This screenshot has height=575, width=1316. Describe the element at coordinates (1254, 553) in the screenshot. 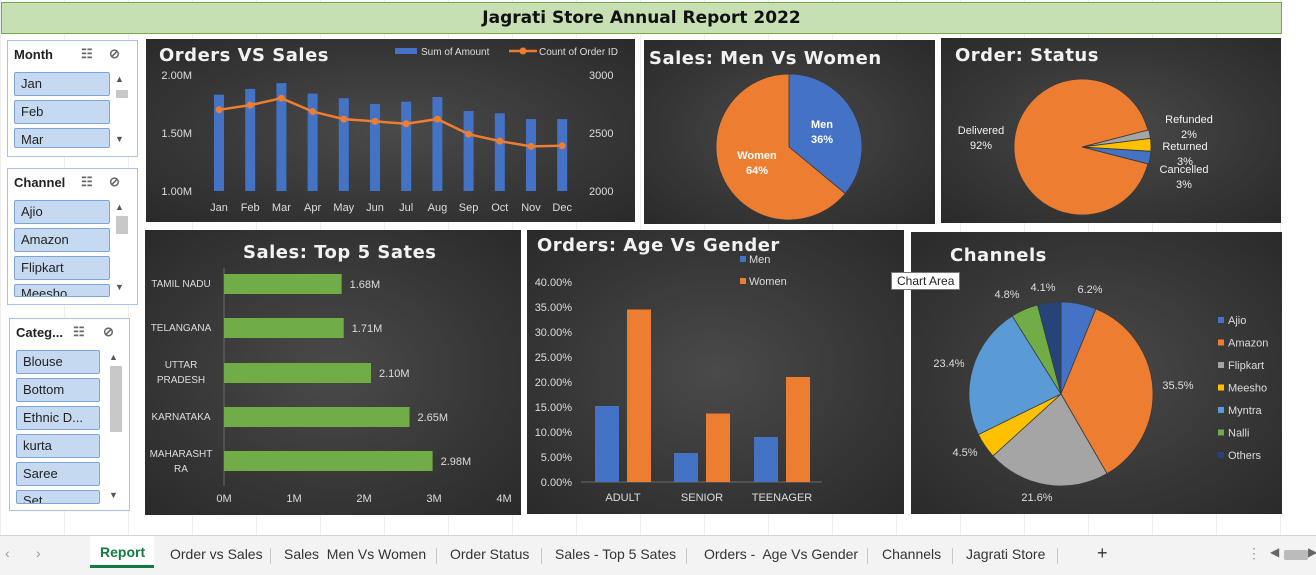

I see `more-options-icon: ⋮` at that location.